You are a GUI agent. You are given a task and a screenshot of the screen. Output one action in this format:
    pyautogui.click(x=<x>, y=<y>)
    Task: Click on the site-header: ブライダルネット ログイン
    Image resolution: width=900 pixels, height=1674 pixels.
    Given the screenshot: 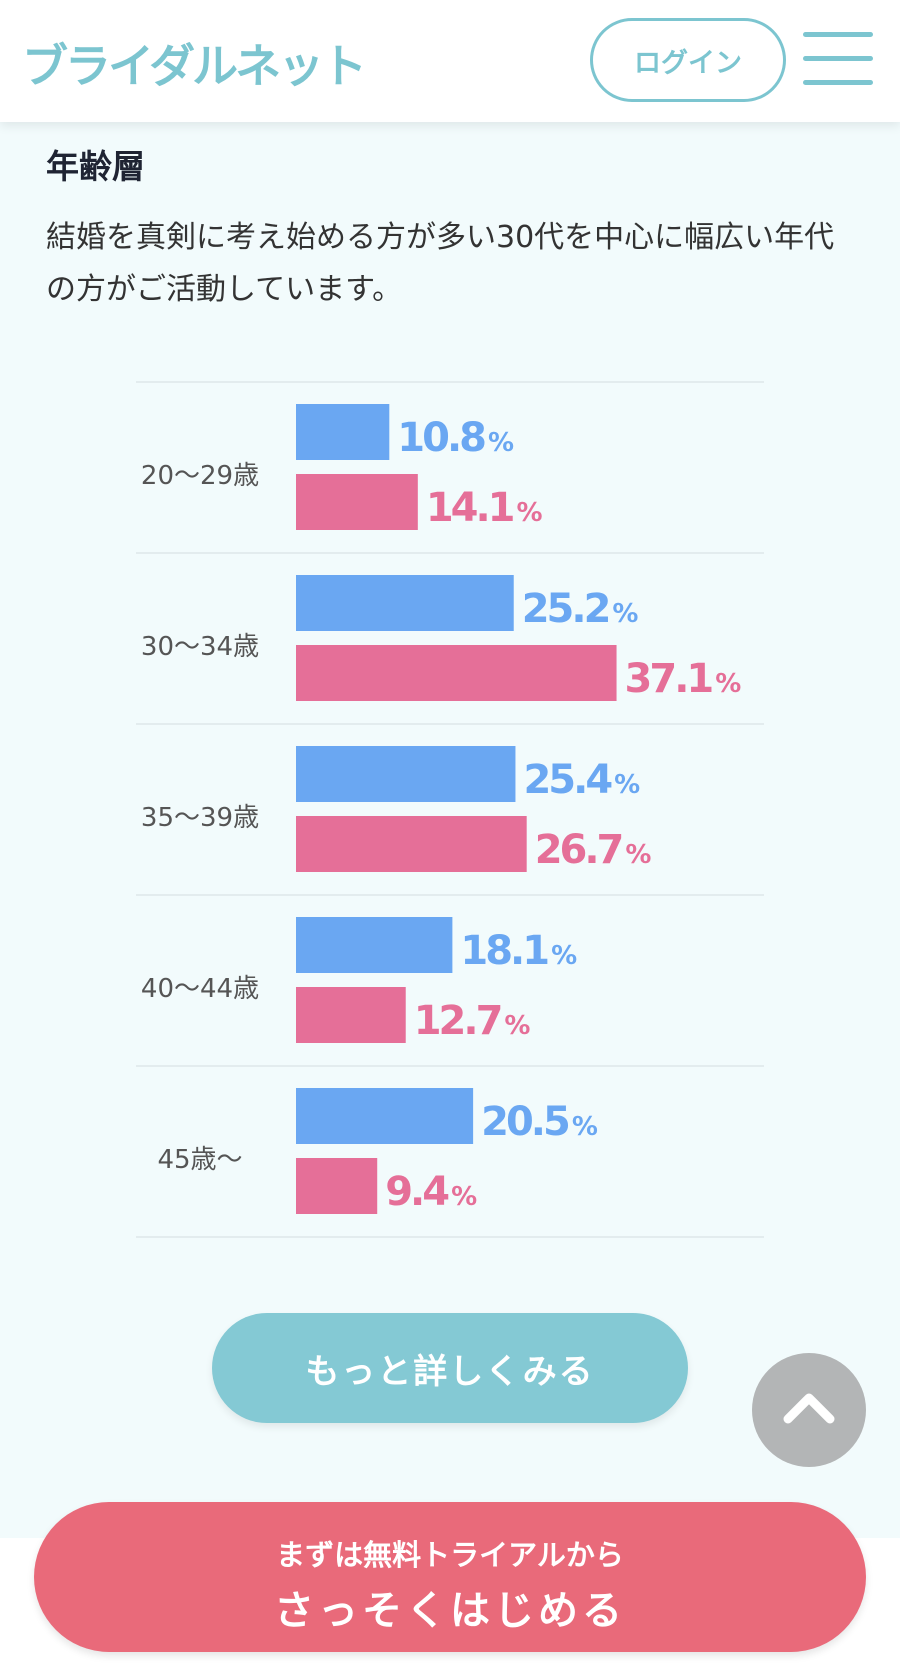 What is the action you would take?
    pyautogui.click(x=450, y=61)
    